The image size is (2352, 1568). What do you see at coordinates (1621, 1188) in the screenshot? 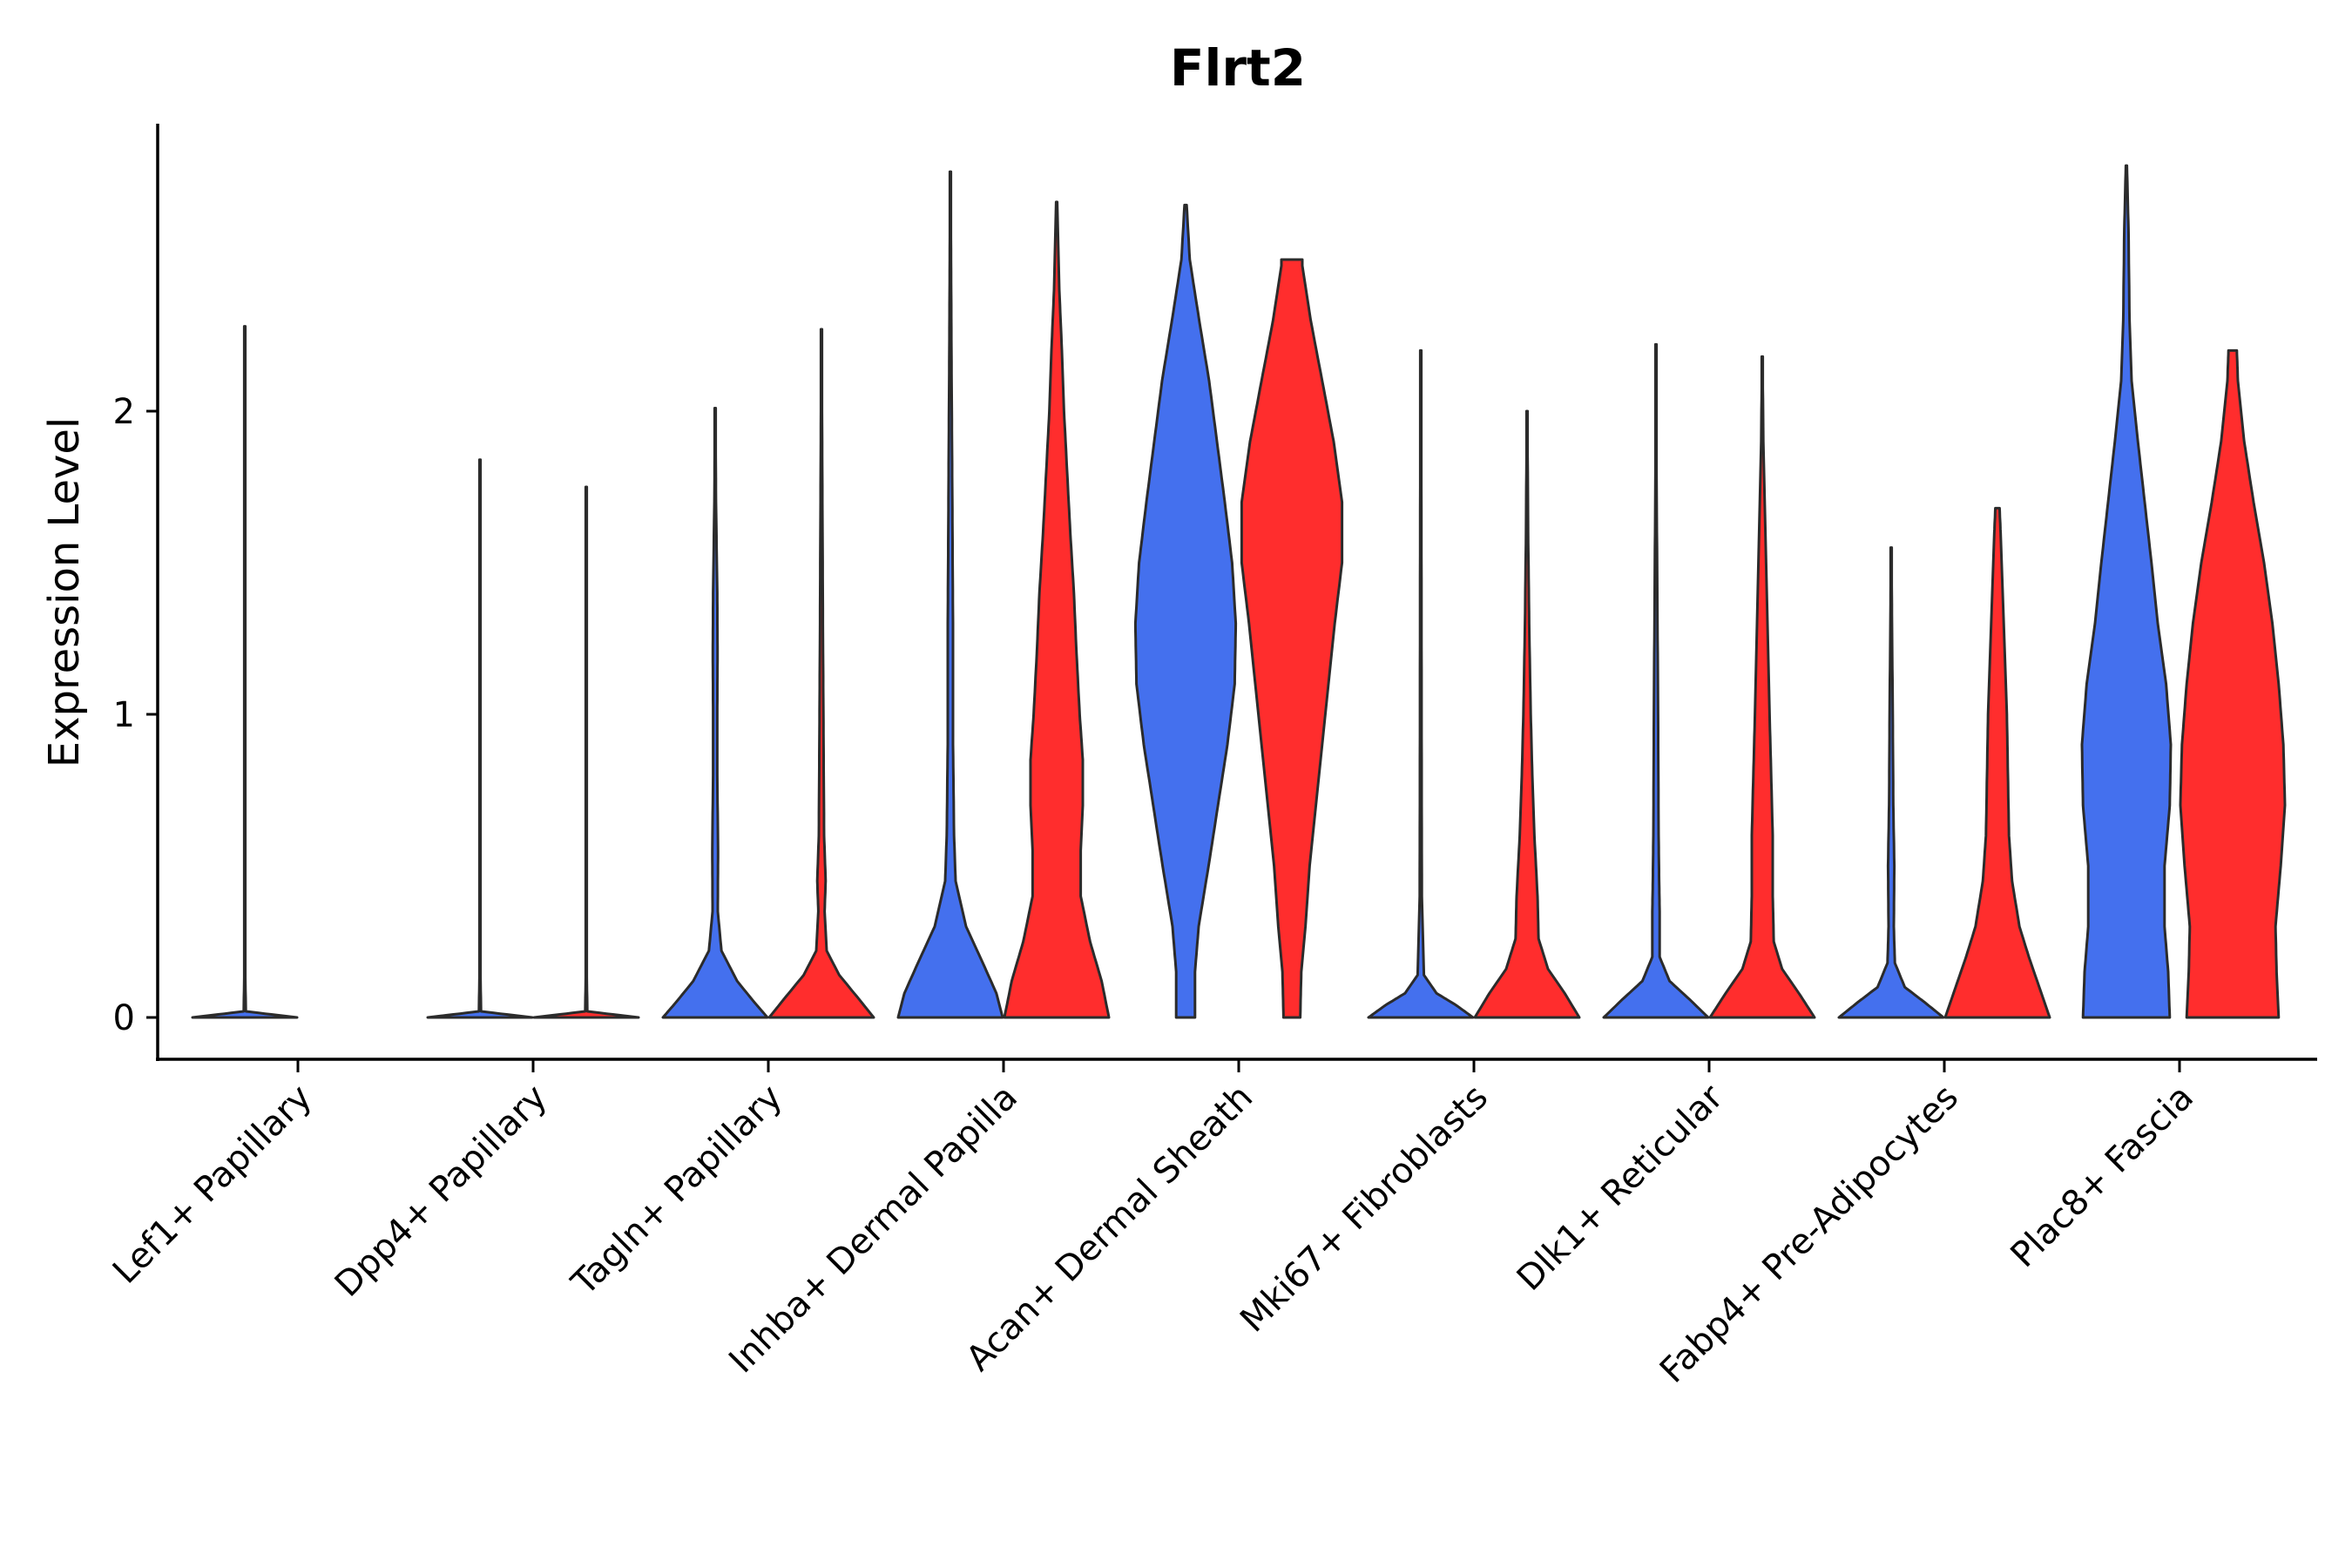
I see `x-tick-label: Dlk1+ Reticular` at bounding box center [1621, 1188].